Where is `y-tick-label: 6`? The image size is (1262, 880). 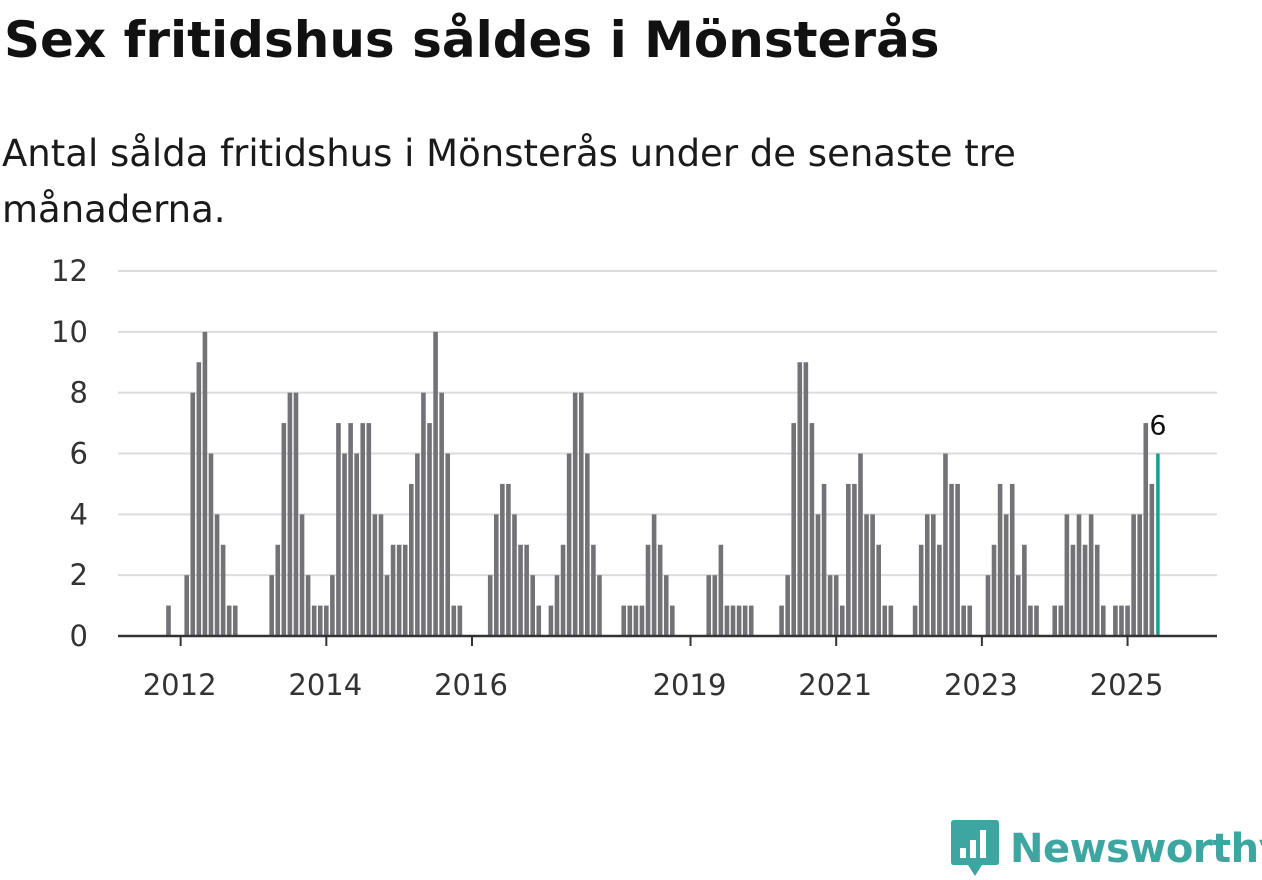
y-tick-label: 6 is located at coordinates (79, 454).